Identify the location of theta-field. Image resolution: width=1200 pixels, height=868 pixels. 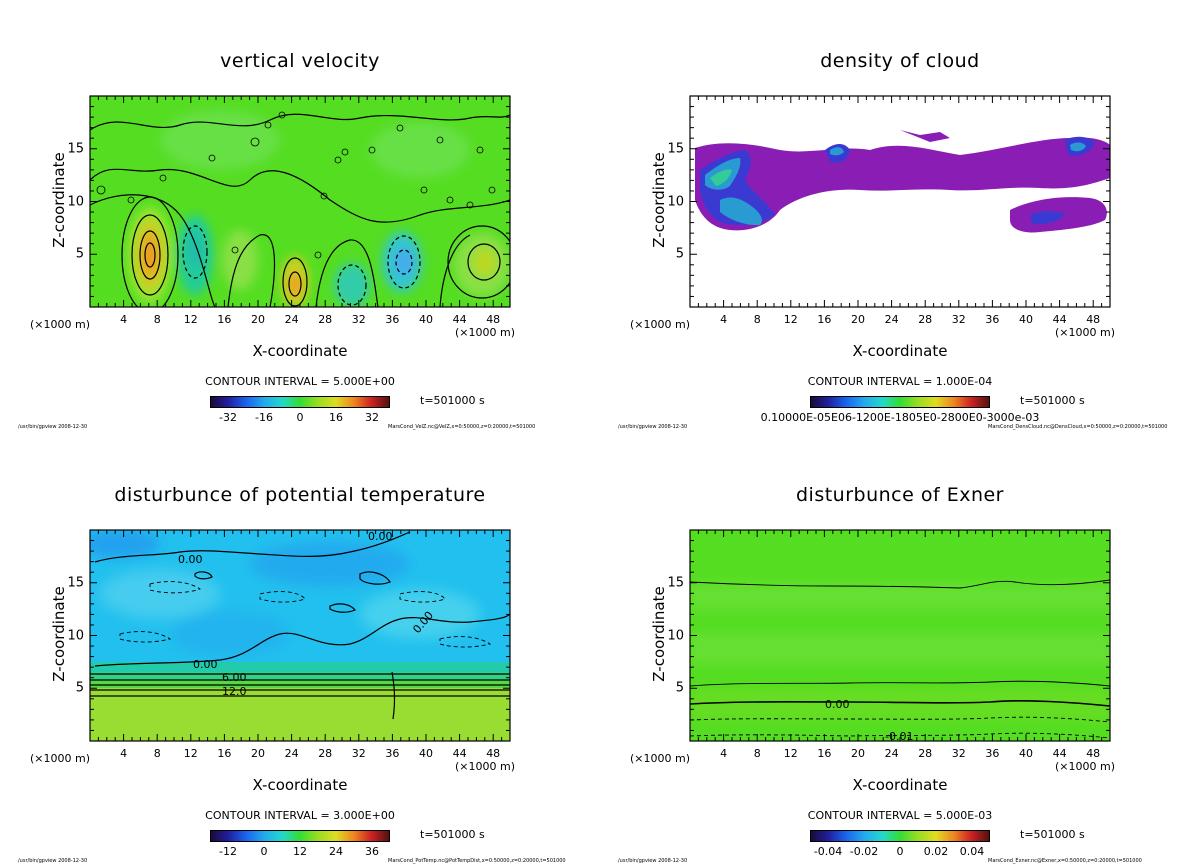
(285, 593).